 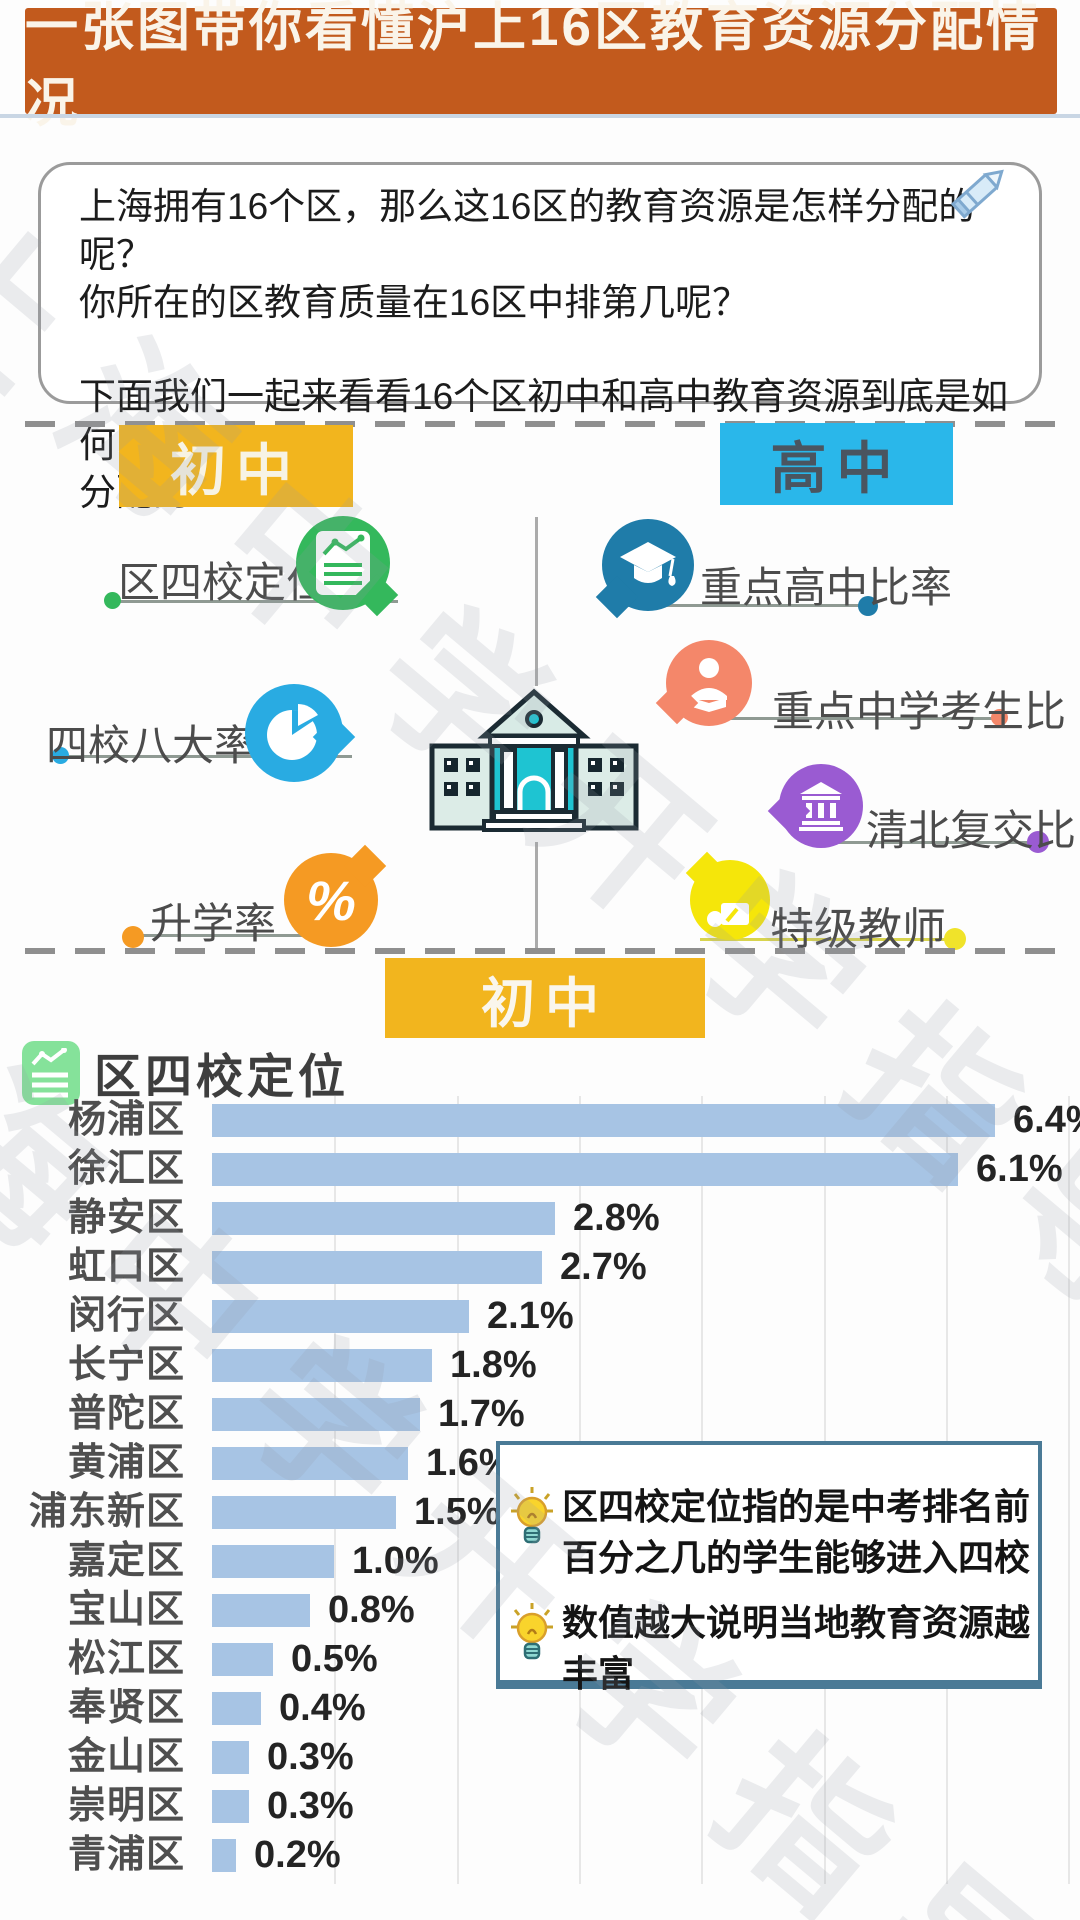 I want to click on title-banner: 一张图带你看懂沪上16区教育资源分配情况, so click(x=541, y=66).